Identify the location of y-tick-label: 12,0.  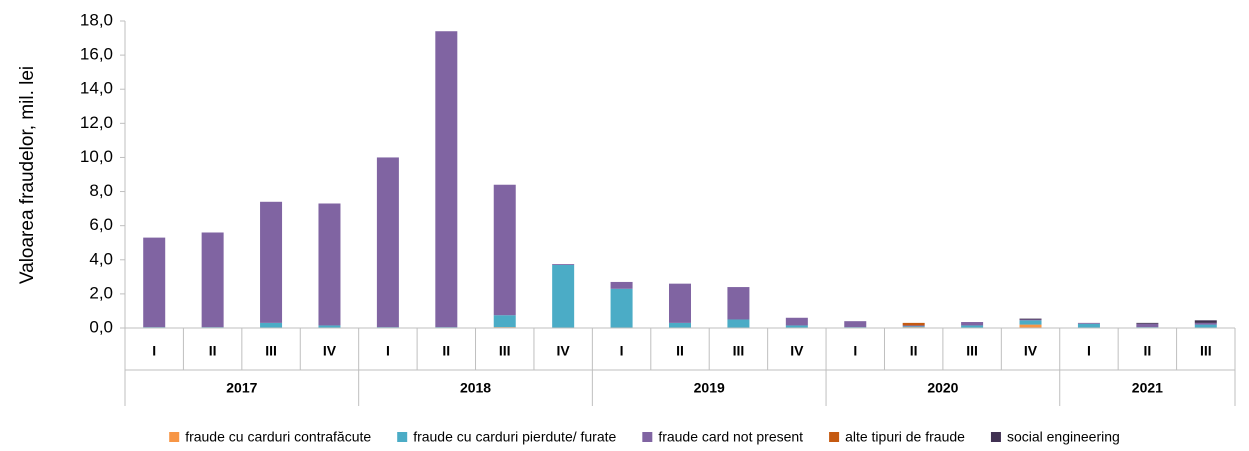
(96, 122).